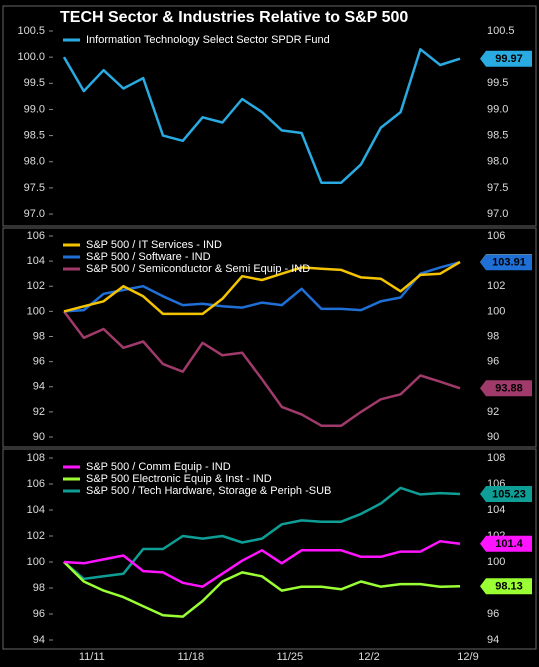 The image size is (539, 667). Describe the element at coordinates (501, 31) in the screenshot. I see `y2-tick-label: 100.5` at that location.